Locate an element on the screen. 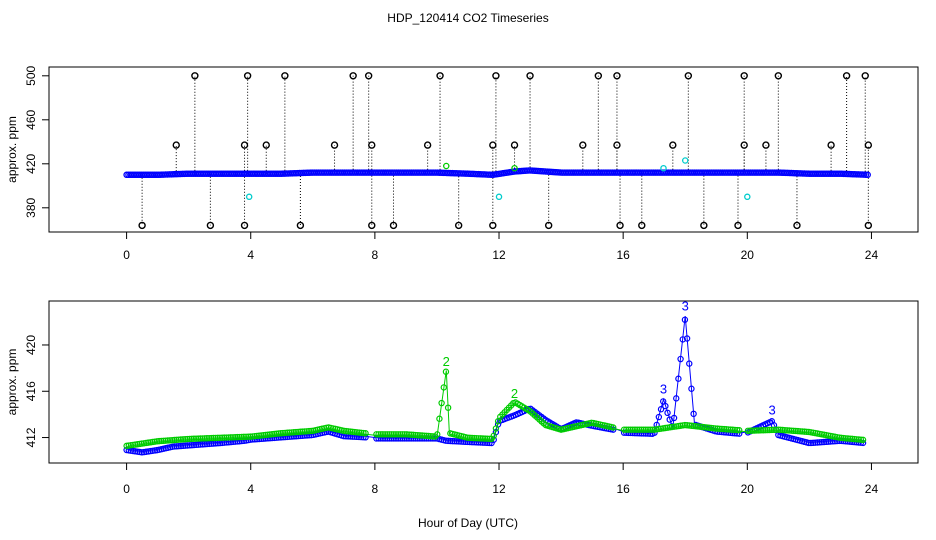 This screenshot has width=936, height=540. x-axis-label: Hour of Day (UTC) is located at coordinates (468, 523).